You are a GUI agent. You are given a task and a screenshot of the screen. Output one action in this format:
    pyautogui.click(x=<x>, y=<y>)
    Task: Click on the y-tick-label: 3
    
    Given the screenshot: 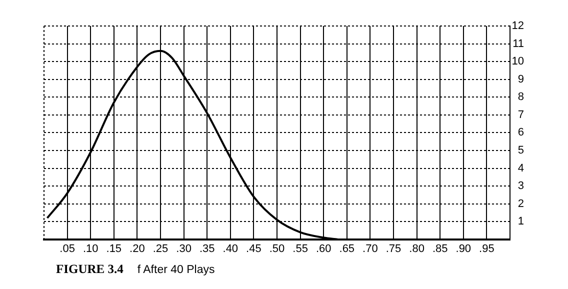 What is the action you would take?
    pyautogui.click(x=521, y=186)
    